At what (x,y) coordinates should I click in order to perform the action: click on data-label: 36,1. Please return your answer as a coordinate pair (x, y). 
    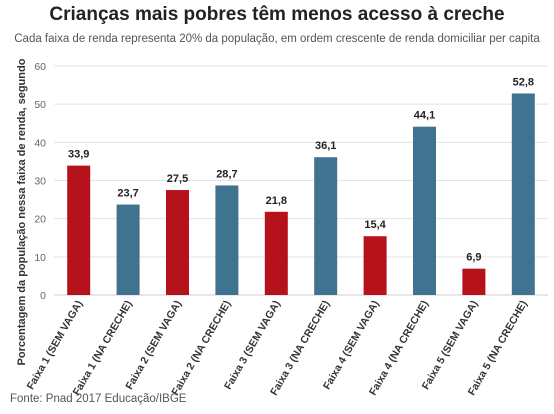
    Looking at the image, I should click on (325, 146).